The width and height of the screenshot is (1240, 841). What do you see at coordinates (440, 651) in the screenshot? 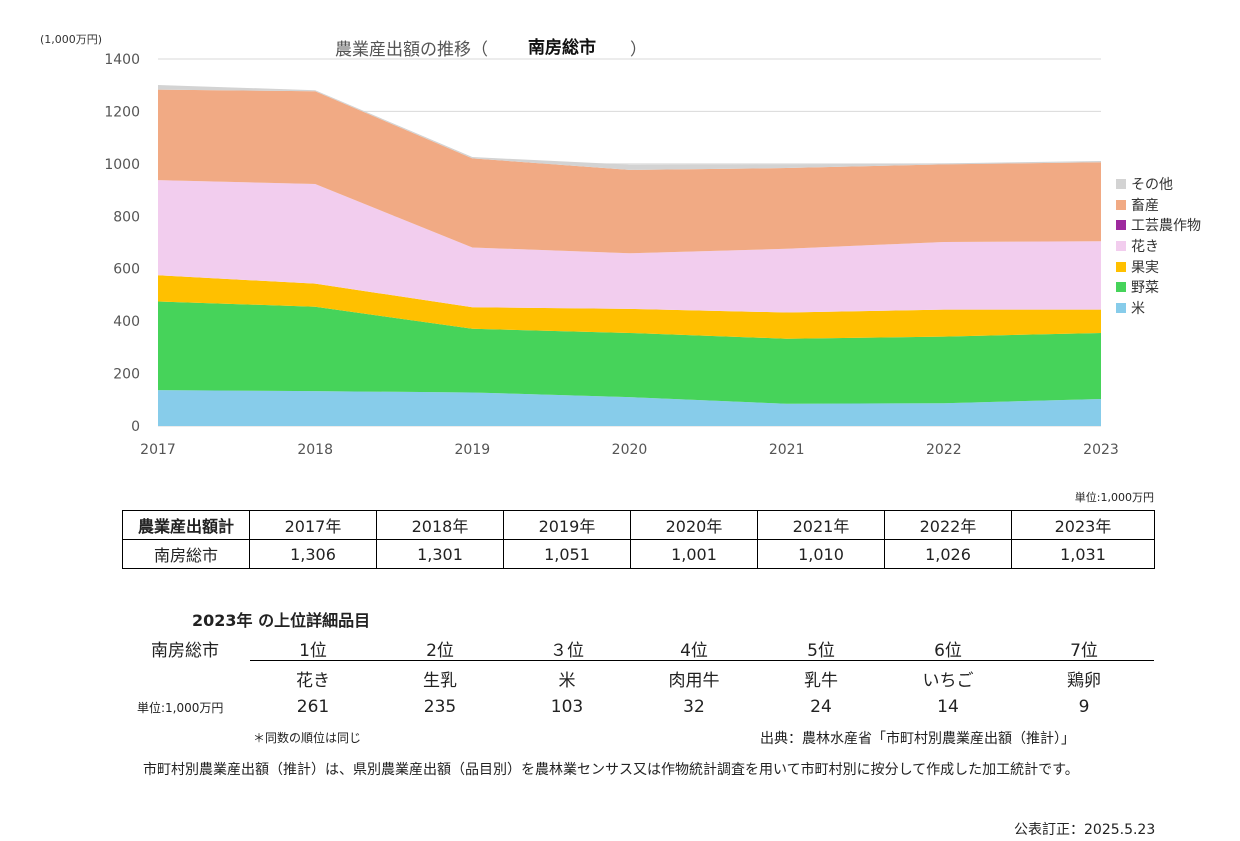
I see `ranking-rank: 2位` at bounding box center [440, 651].